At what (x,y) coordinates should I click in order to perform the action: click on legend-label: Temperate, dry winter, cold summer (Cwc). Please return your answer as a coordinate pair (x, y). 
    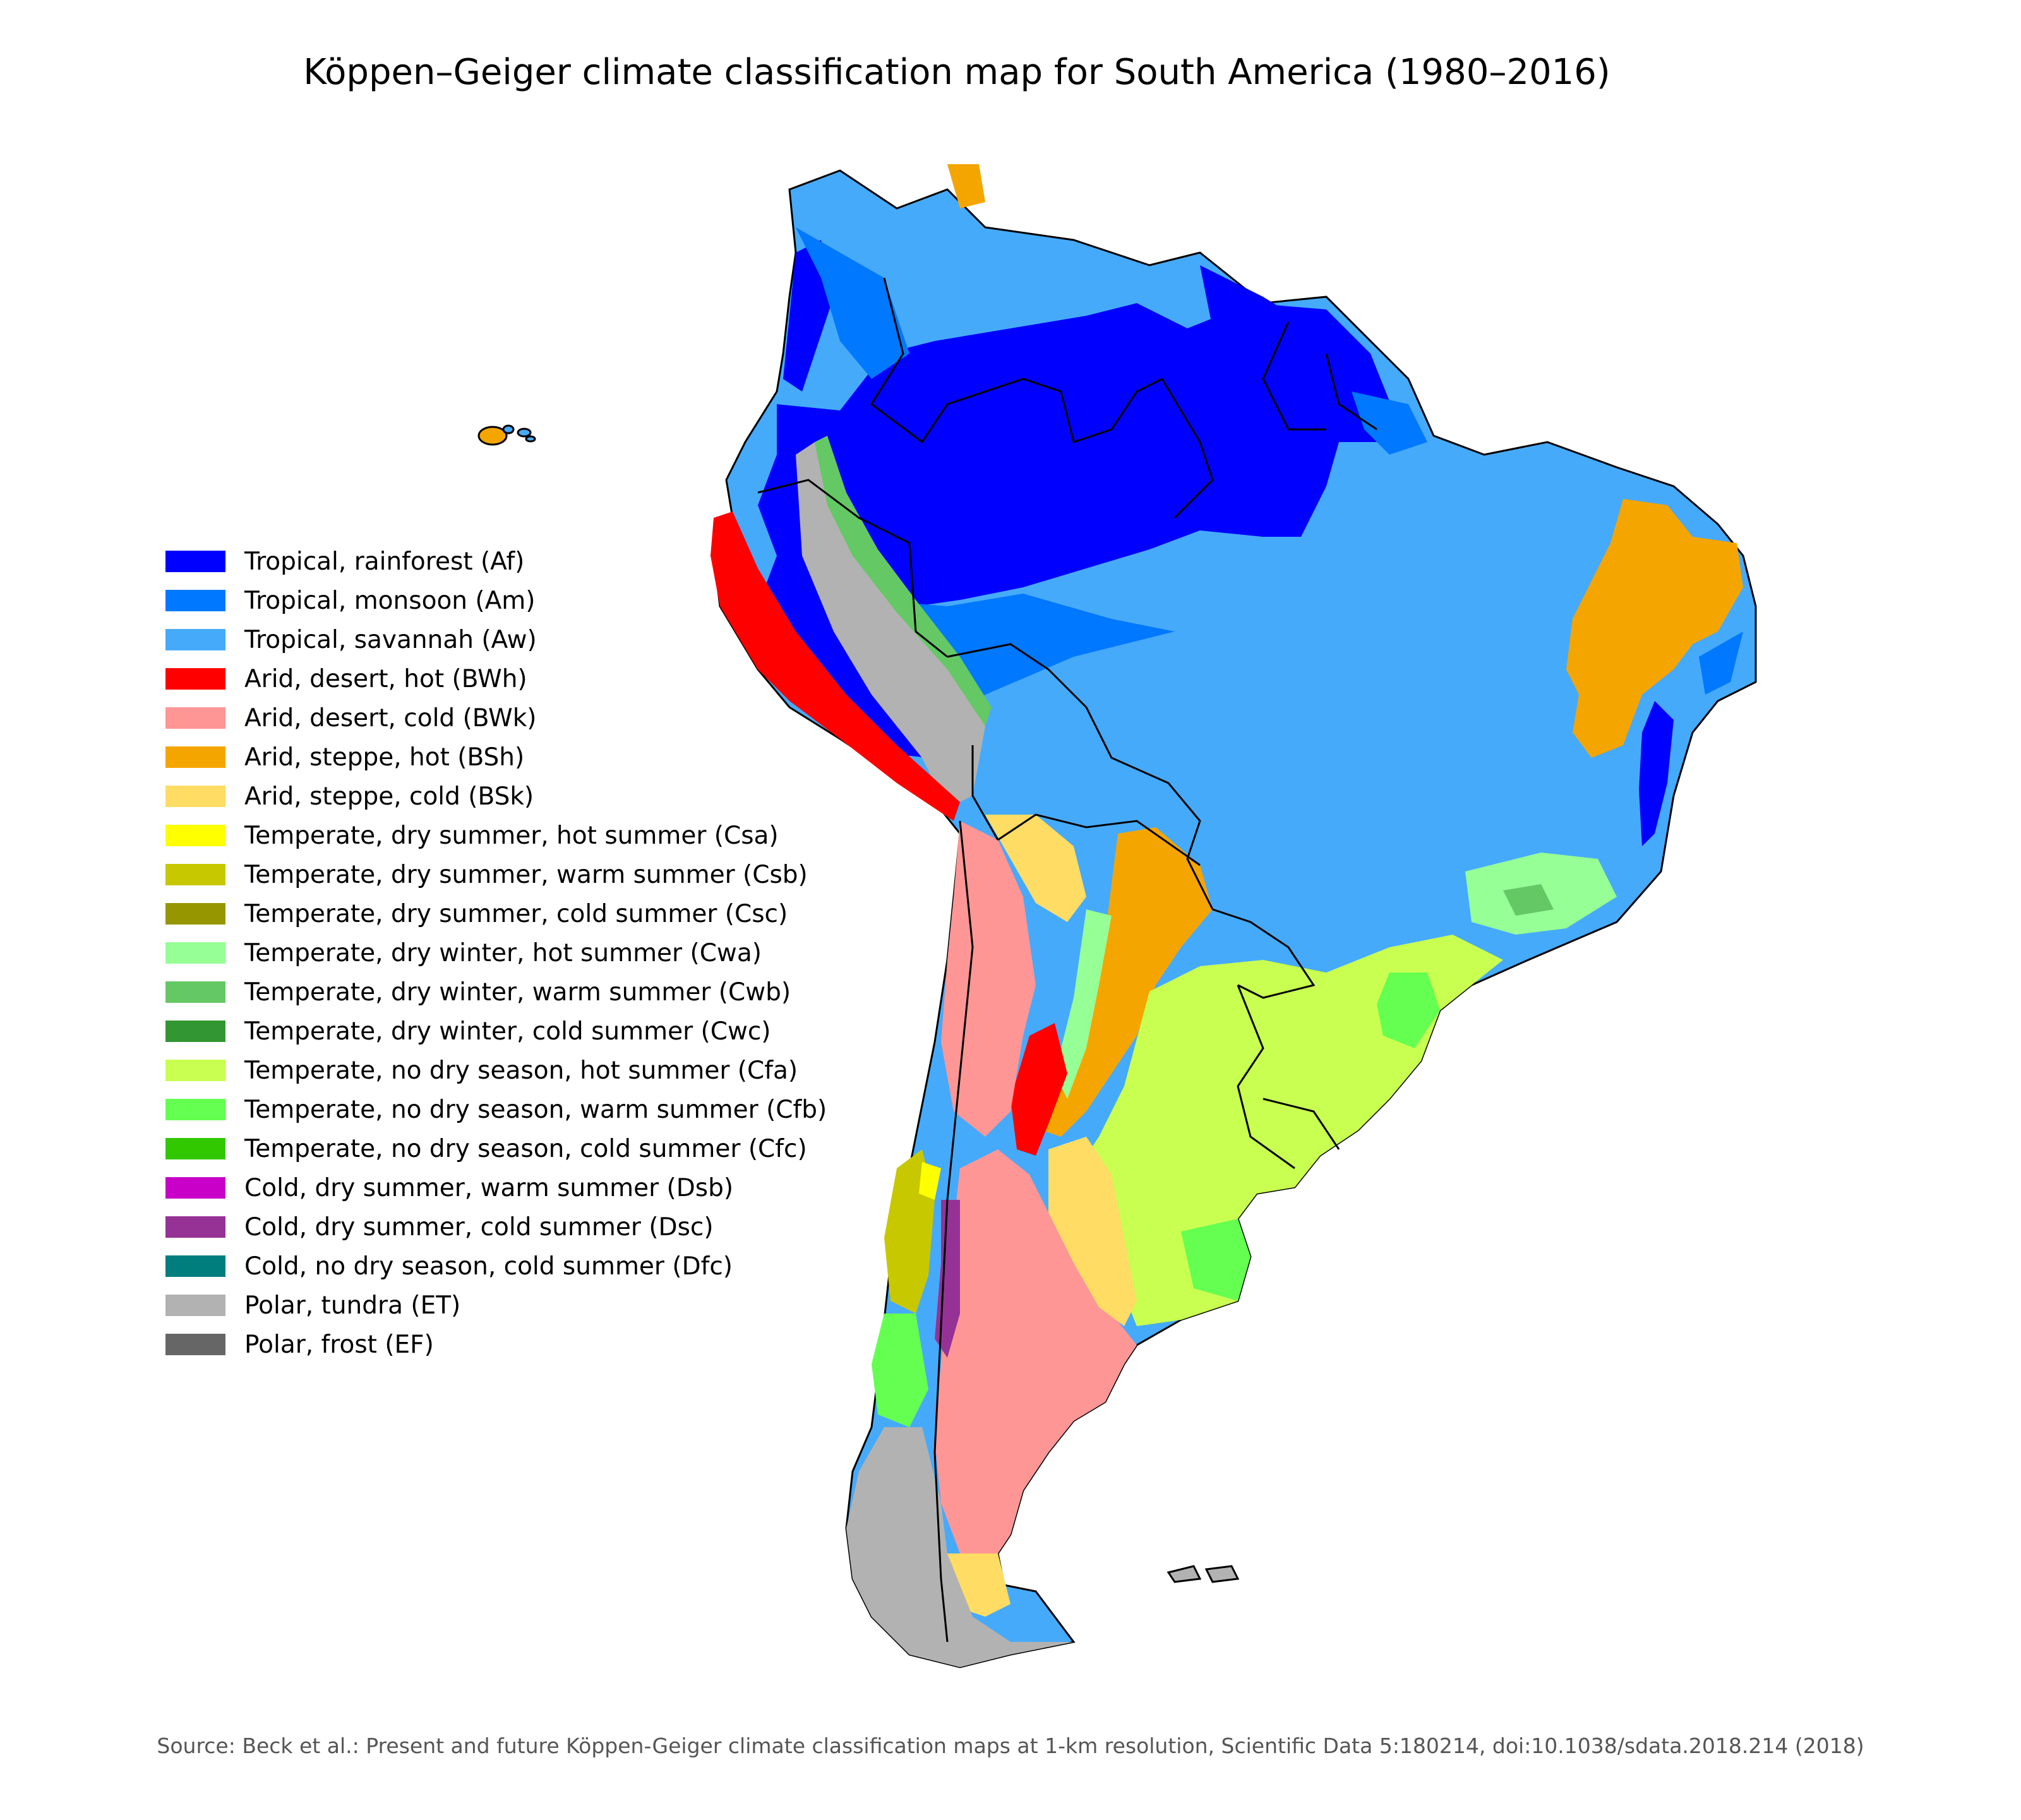
    Looking at the image, I should click on (507, 1031).